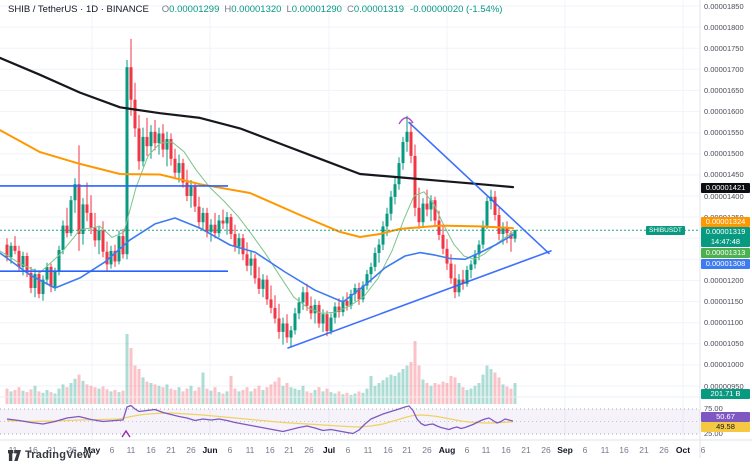 The height and width of the screenshot is (466, 752). What do you see at coordinates (724, 69) in the screenshot?
I see `price-axis-label: 0.00001700` at bounding box center [724, 69].